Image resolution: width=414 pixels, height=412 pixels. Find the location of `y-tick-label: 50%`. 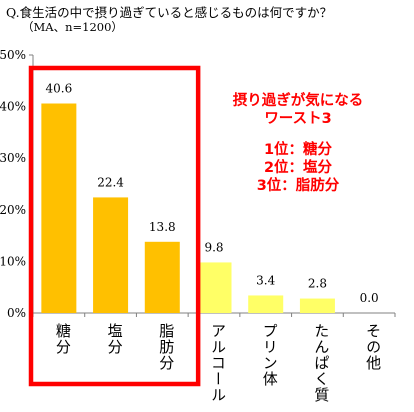

y-tick-label: 50% is located at coordinates (13, 55).